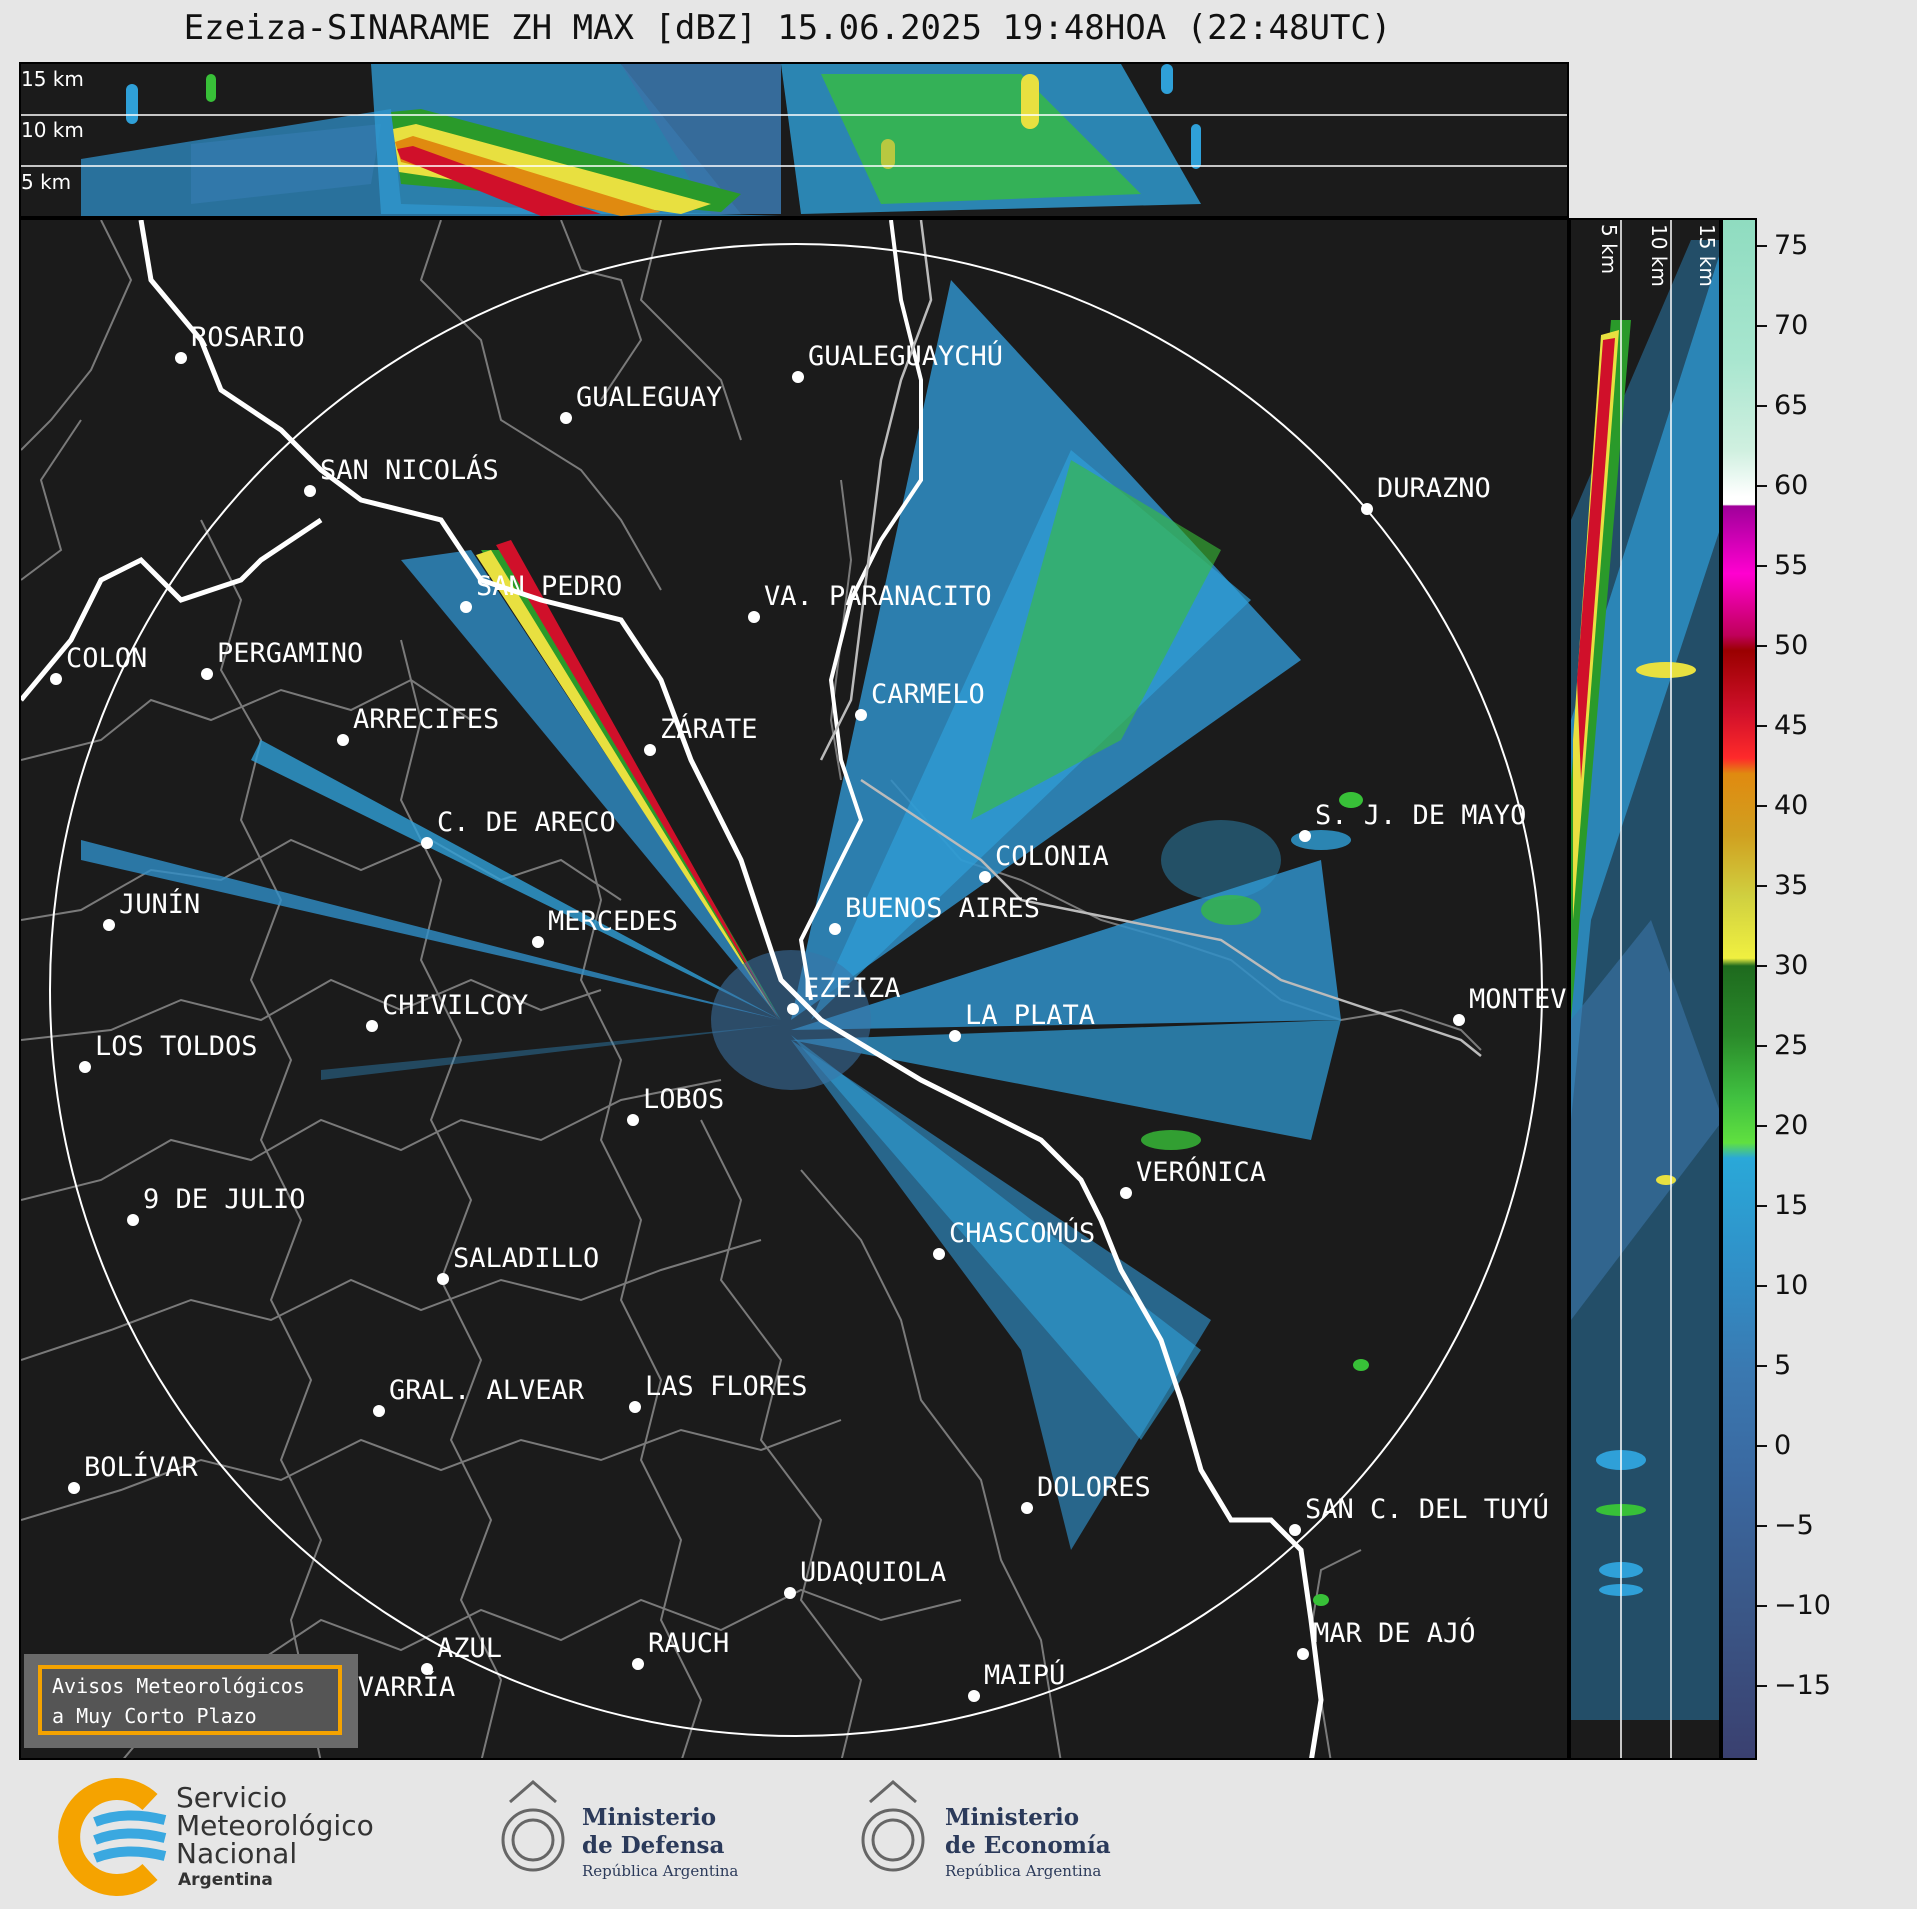 The width and height of the screenshot is (1917, 1909). Describe the element at coordinates (225, 1880) in the screenshot. I see `smn-line4: Argentina` at that location.